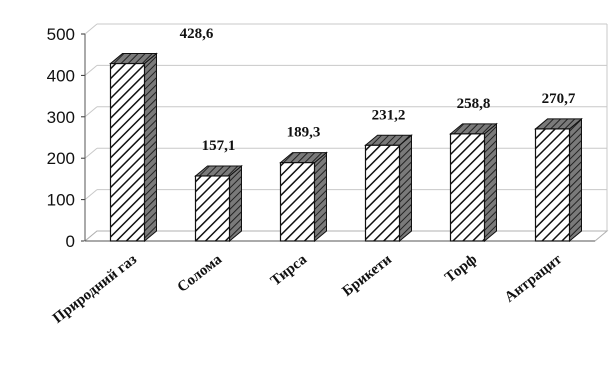 This screenshot has height=373, width=614. Describe the element at coordinates (474, 104) in the screenshot. I see `data-label: 258,8` at that location.